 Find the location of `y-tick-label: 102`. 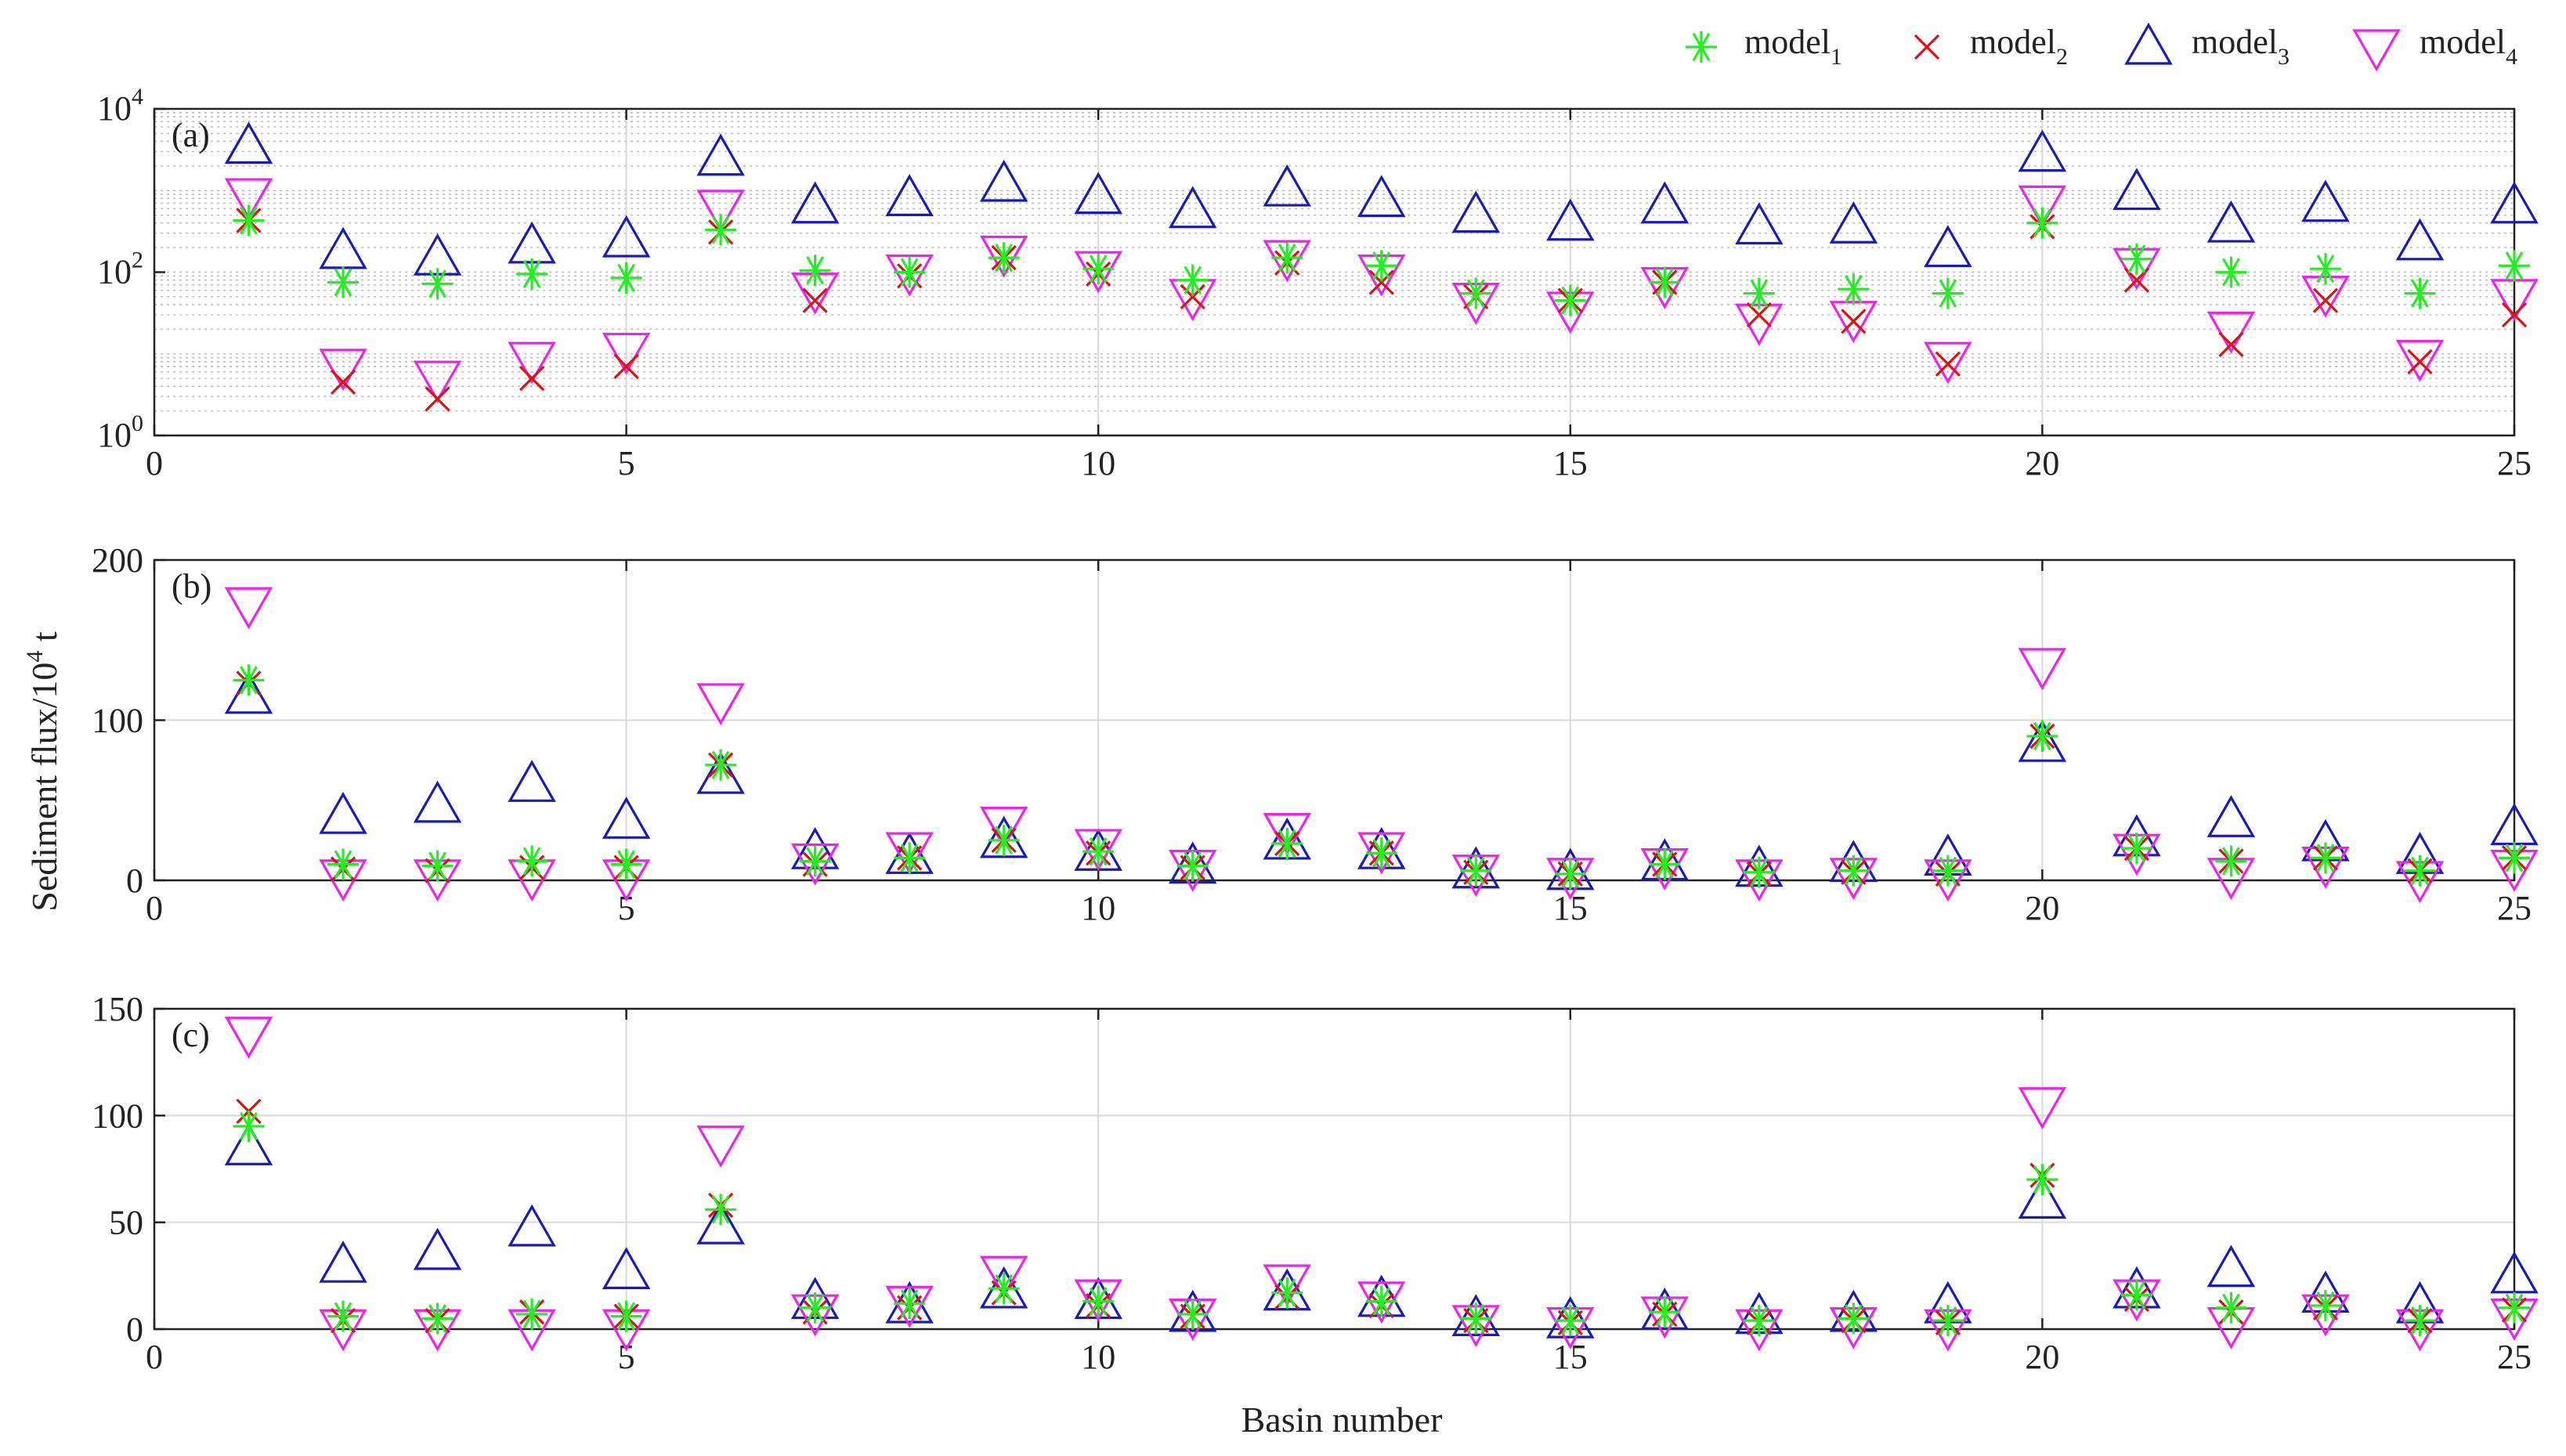

y-tick-label: 102 is located at coordinates (120, 269).